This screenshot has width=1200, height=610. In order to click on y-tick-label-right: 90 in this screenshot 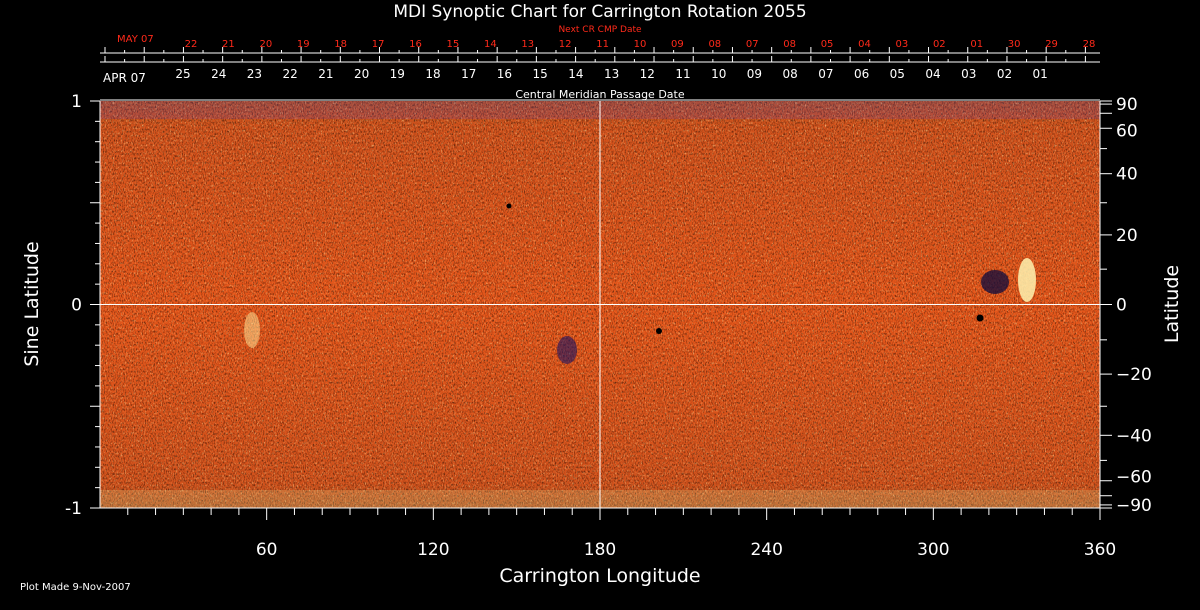, I will do `click(1127, 105)`.